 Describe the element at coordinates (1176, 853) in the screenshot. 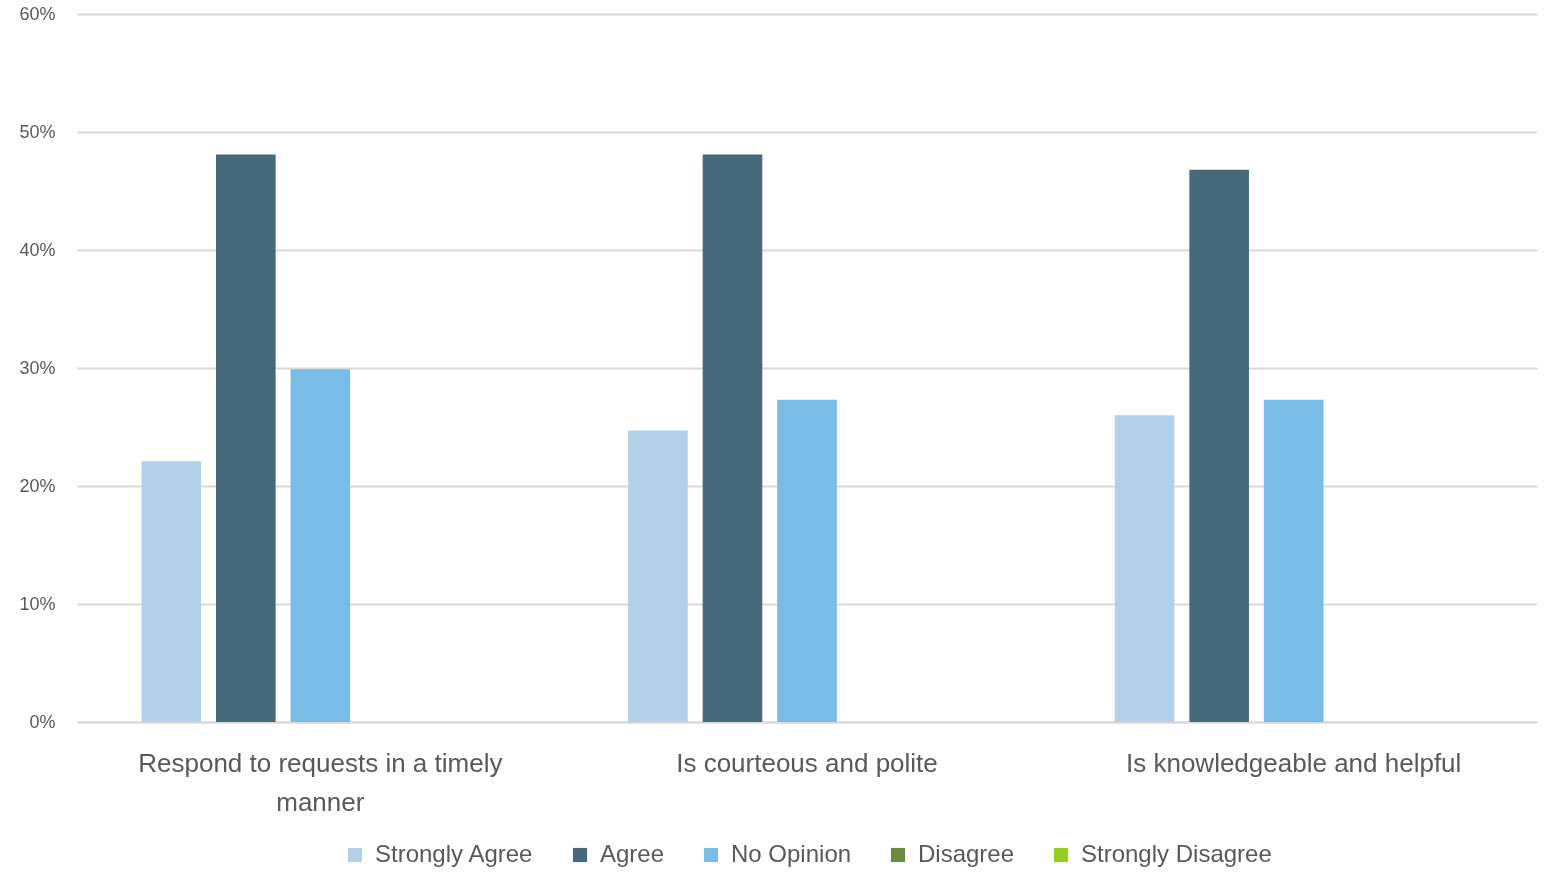

I see `legend-label: Strongly Disagree` at that location.